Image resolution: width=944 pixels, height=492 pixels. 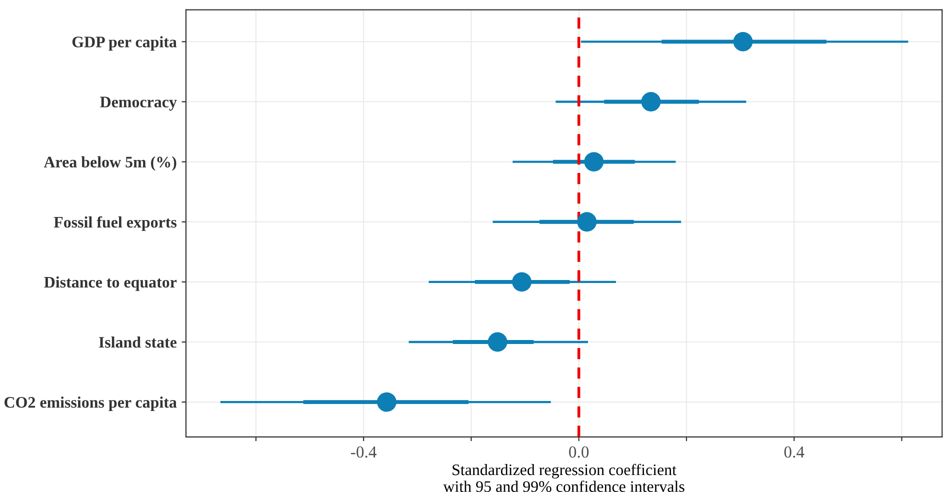 What do you see at coordinates (110, 163) in the screenshot?
I see `y-tick-label: Area below 5m (%)` at bounding box center [110, 163].